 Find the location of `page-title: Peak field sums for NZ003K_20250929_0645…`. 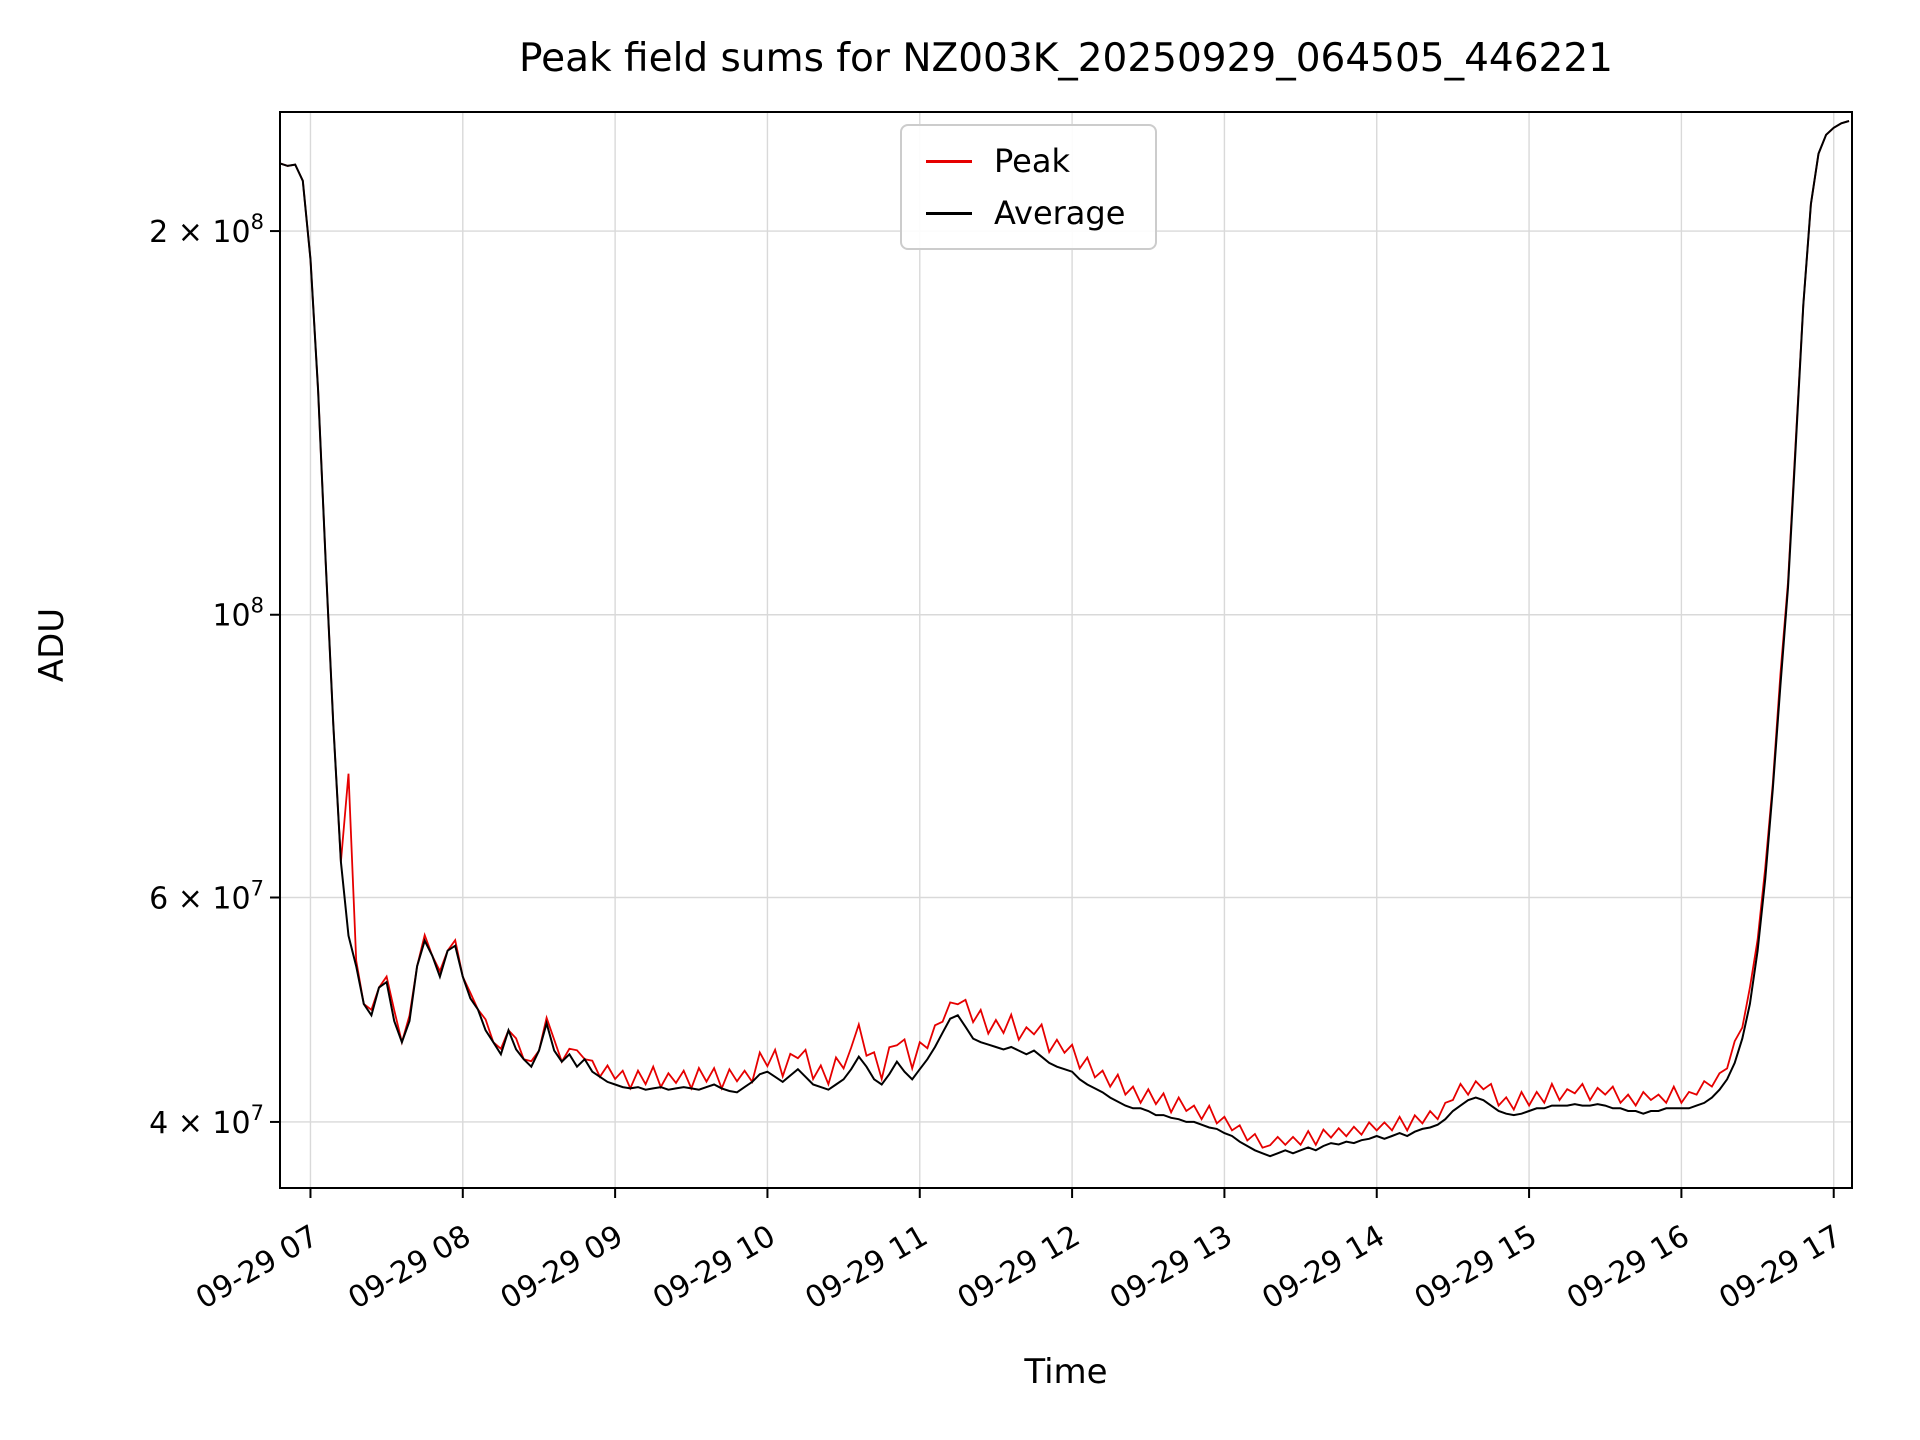

page-title: Peak field sums for NZ003K_20250929_0645… is located at coordinates (1066, 58).